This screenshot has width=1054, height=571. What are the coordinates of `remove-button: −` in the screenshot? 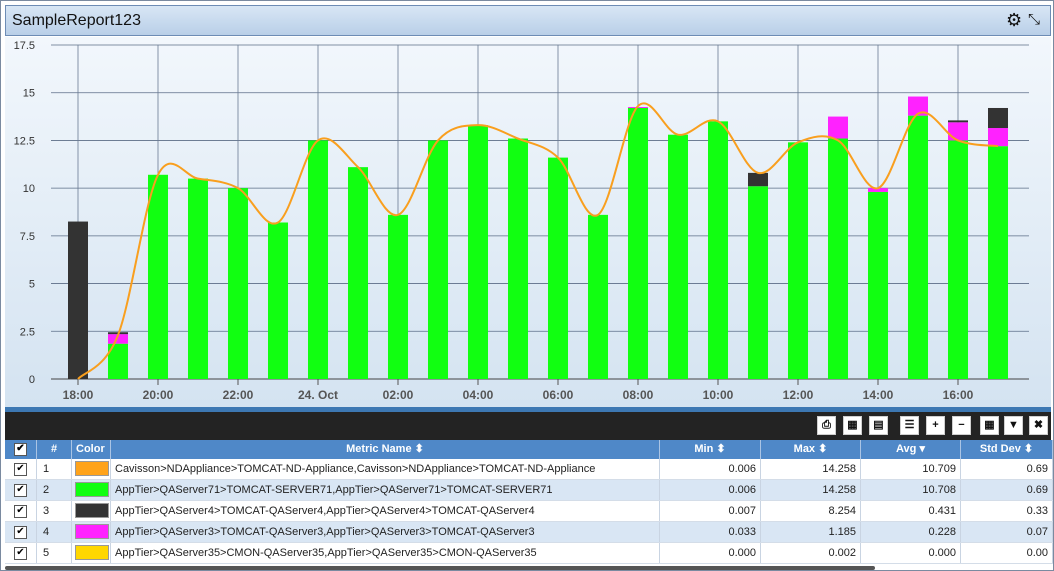 It's located at (961, 425).